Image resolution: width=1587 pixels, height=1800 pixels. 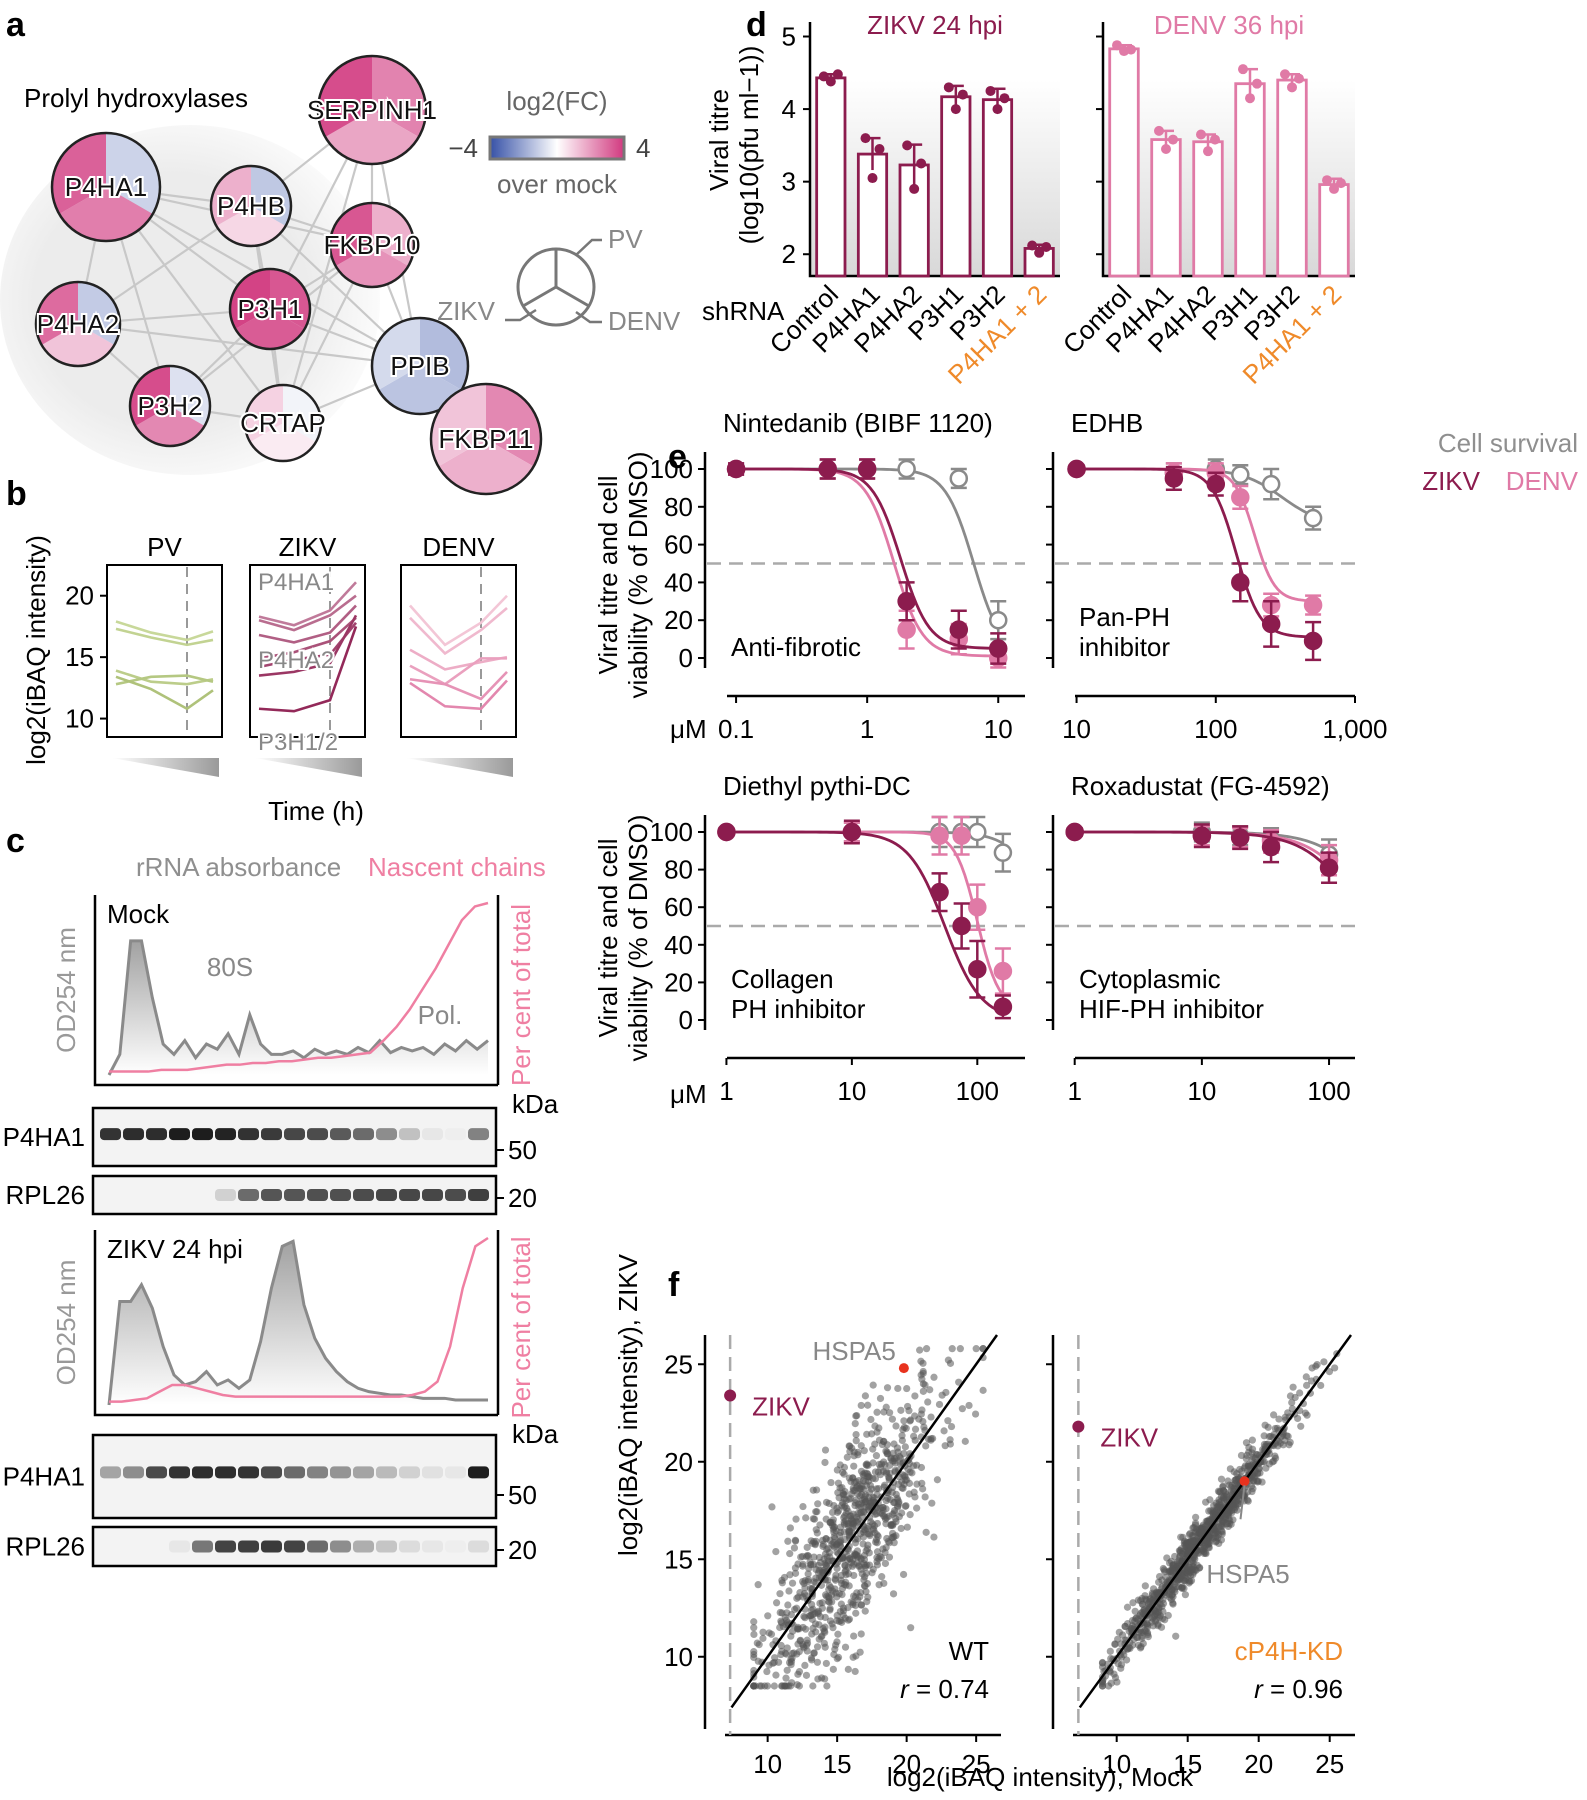 I want to click on x-axis-label: Time (h), so click(x=316, y=811).